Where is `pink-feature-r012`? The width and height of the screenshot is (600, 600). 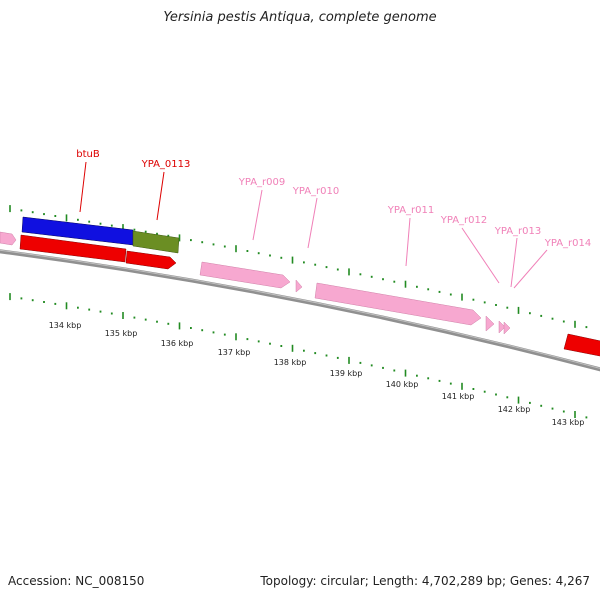
pink-feature-r012 is located at coordinates (490, 323).